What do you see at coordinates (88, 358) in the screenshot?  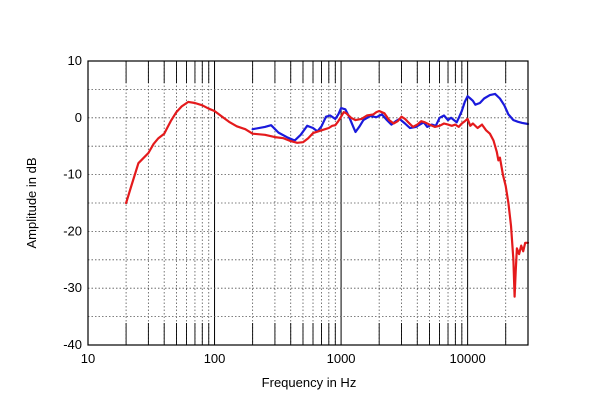 I see `x-tick-label: 10` at bounding box center [88, 358].